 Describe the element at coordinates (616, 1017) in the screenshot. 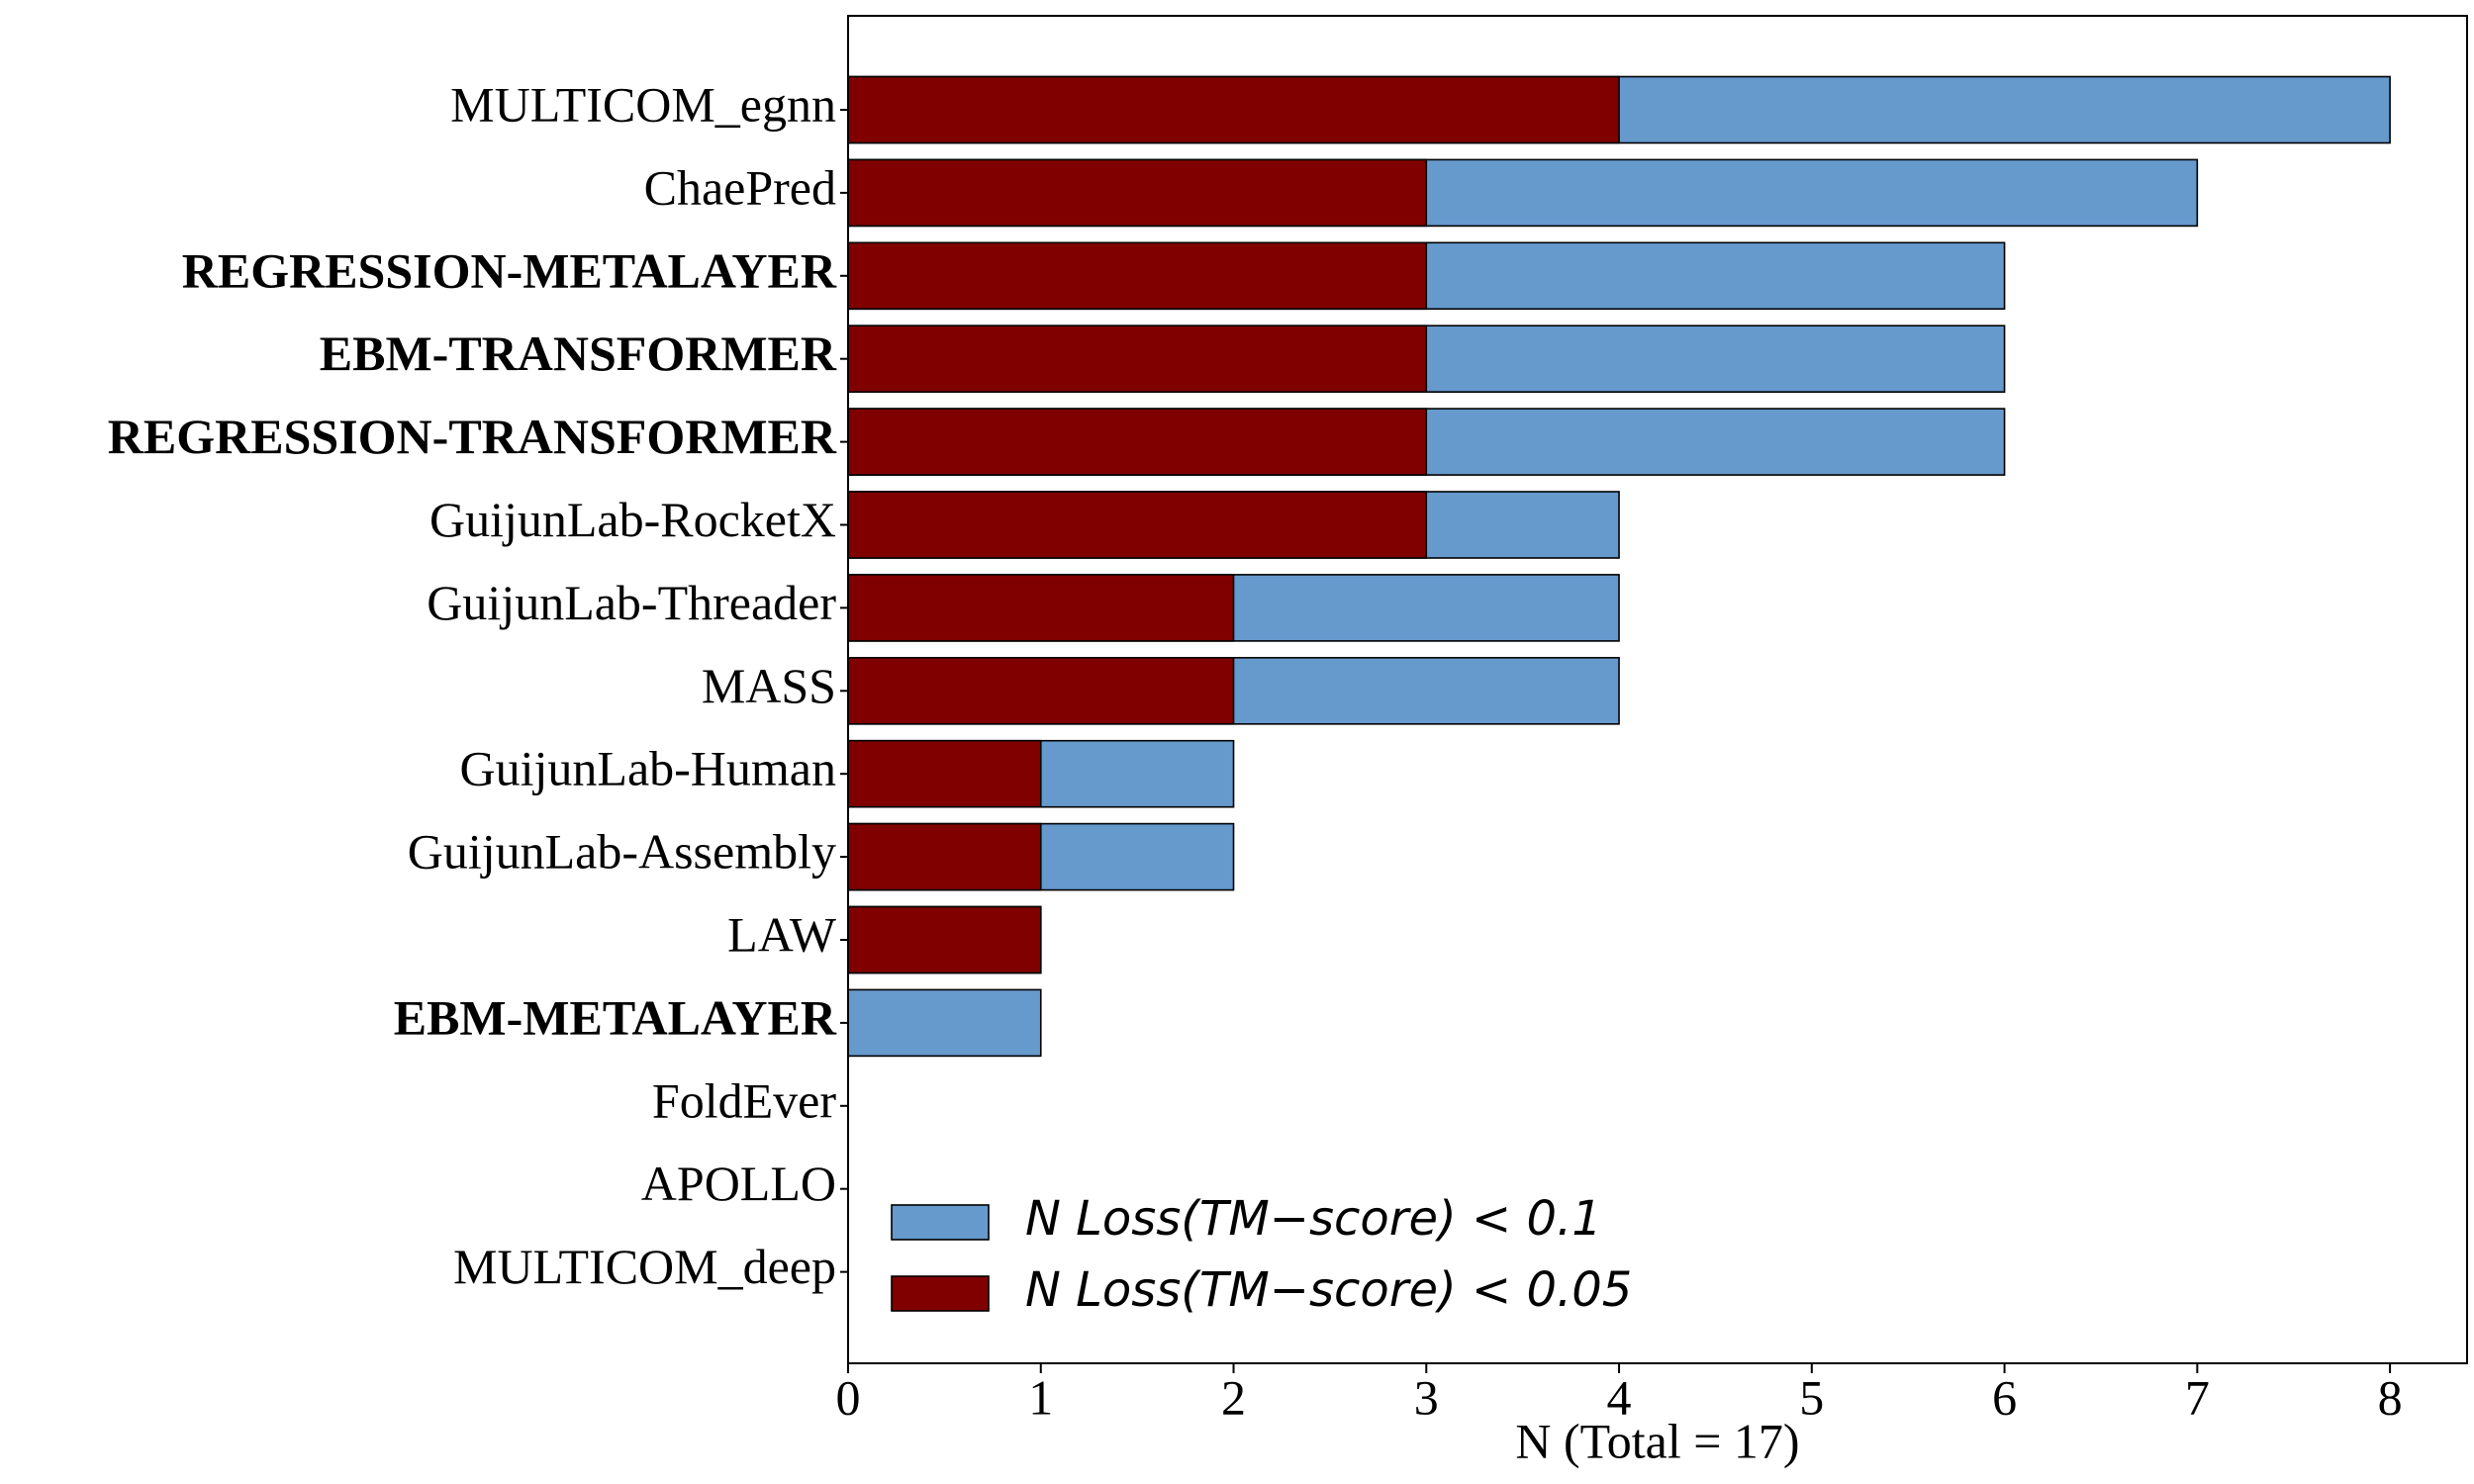

I see `y-tick-label: EBM-METALAYER` at that location.